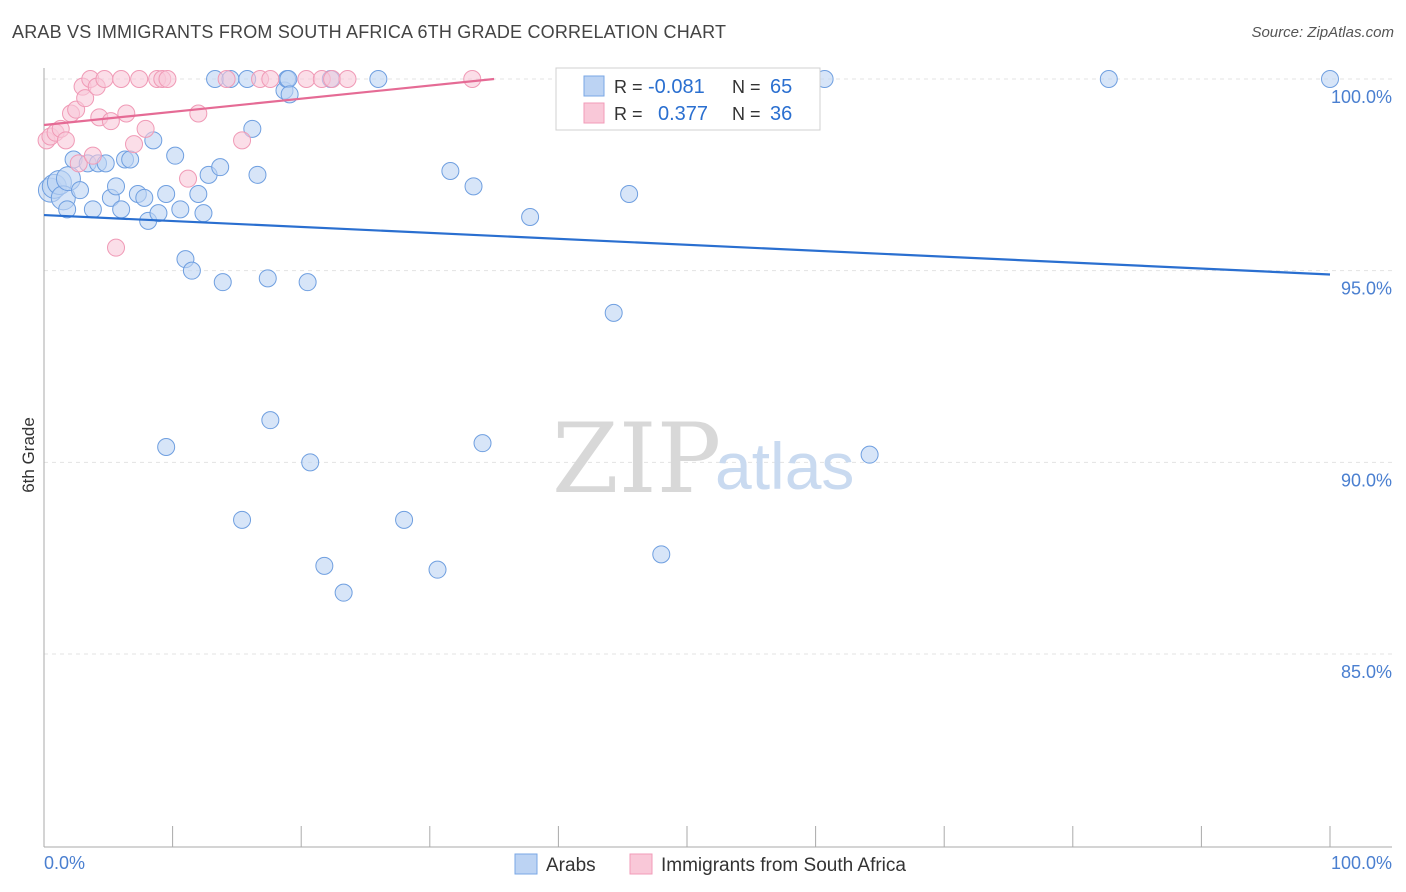 The height and width of the screenshot is (892, 1406). What do you see at coordinates (781, 114) in the screenshot?
I see `legend-n-value-south-africa: 36` at bounding box center [781, 114].